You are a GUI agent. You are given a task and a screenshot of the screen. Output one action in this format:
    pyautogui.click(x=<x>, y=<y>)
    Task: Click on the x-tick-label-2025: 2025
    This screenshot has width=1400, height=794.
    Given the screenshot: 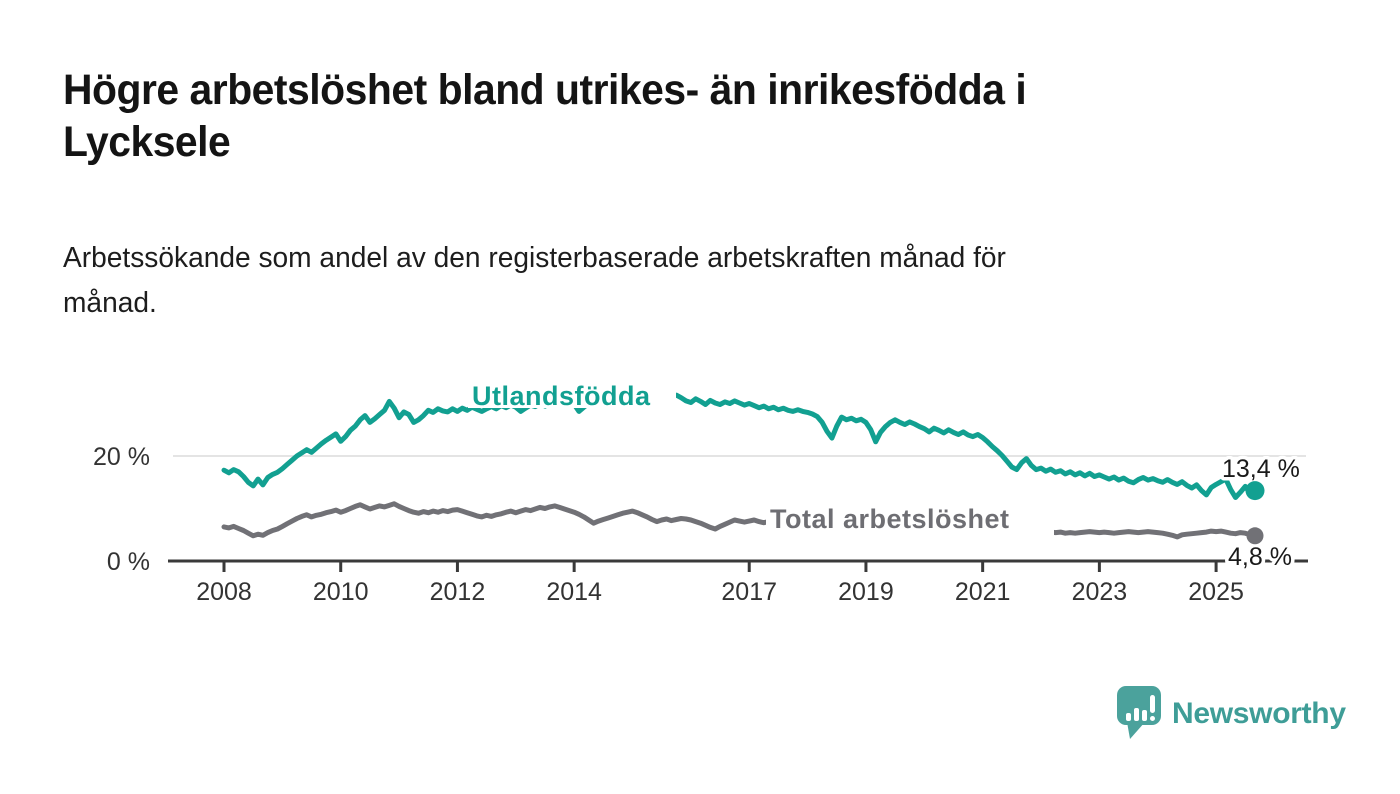 What is the action you would take?
    pyautogui.click(x=1216, y=592)
    